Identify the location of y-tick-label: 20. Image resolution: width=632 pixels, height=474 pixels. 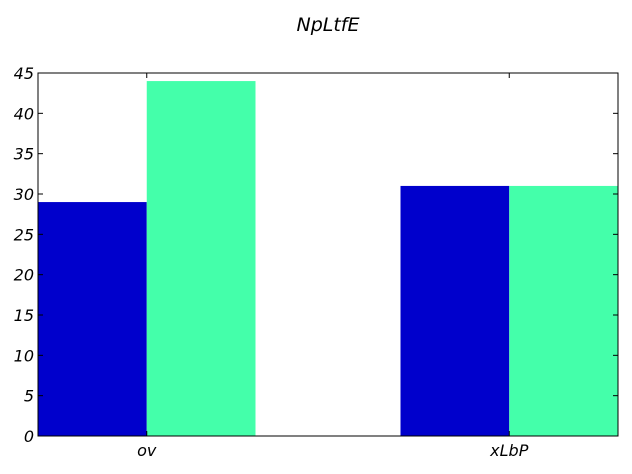
(24, 275).